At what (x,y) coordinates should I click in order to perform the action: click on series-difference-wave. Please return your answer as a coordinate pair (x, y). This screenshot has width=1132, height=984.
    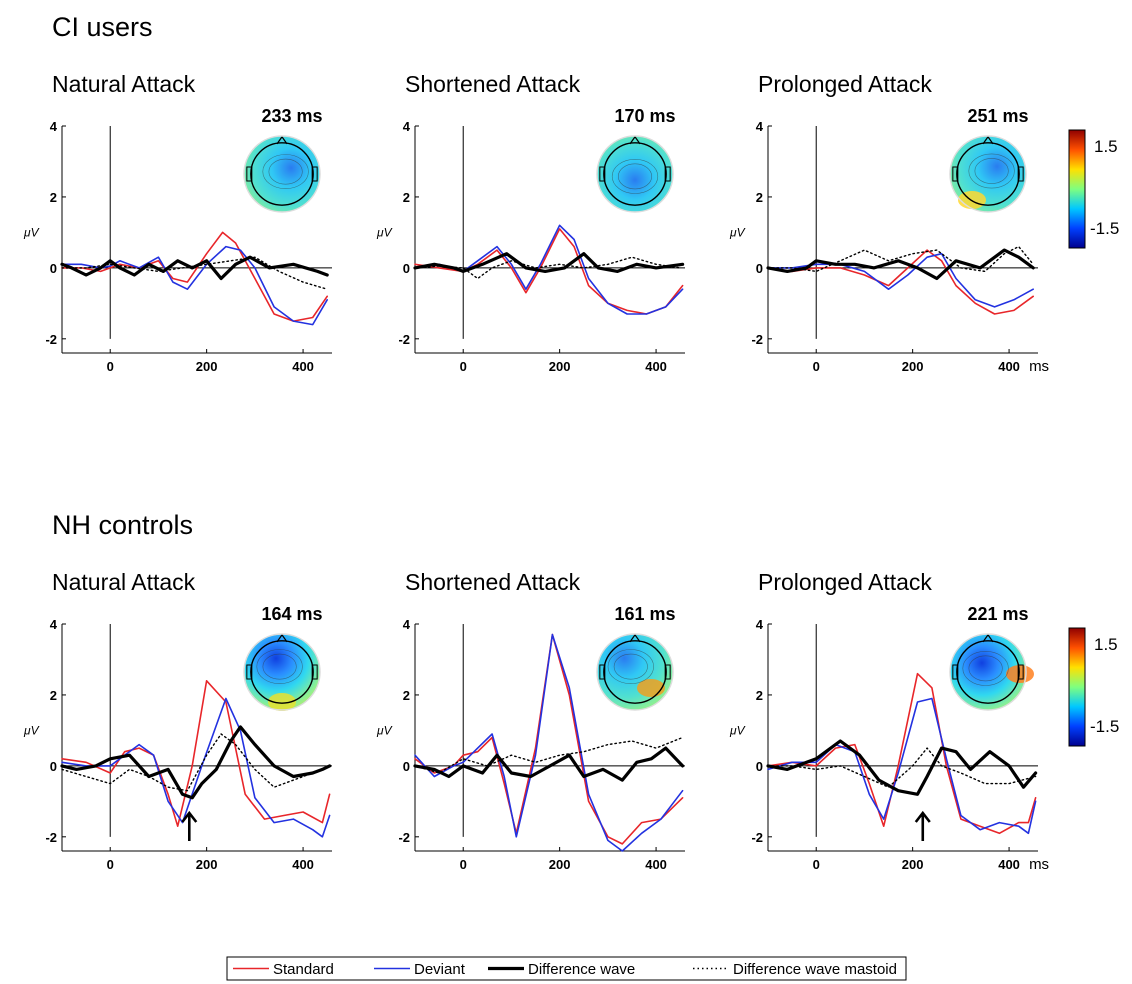
    Looking at the image, I should click on (900, 264).